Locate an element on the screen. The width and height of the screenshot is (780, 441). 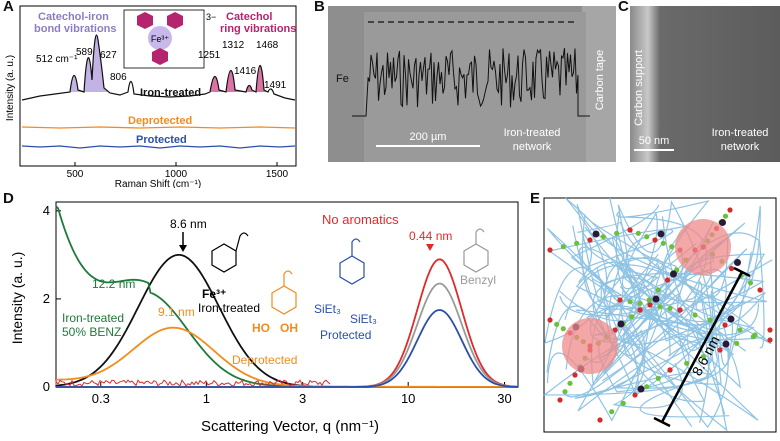
baseline-noise is located at coordinates (193, 383).